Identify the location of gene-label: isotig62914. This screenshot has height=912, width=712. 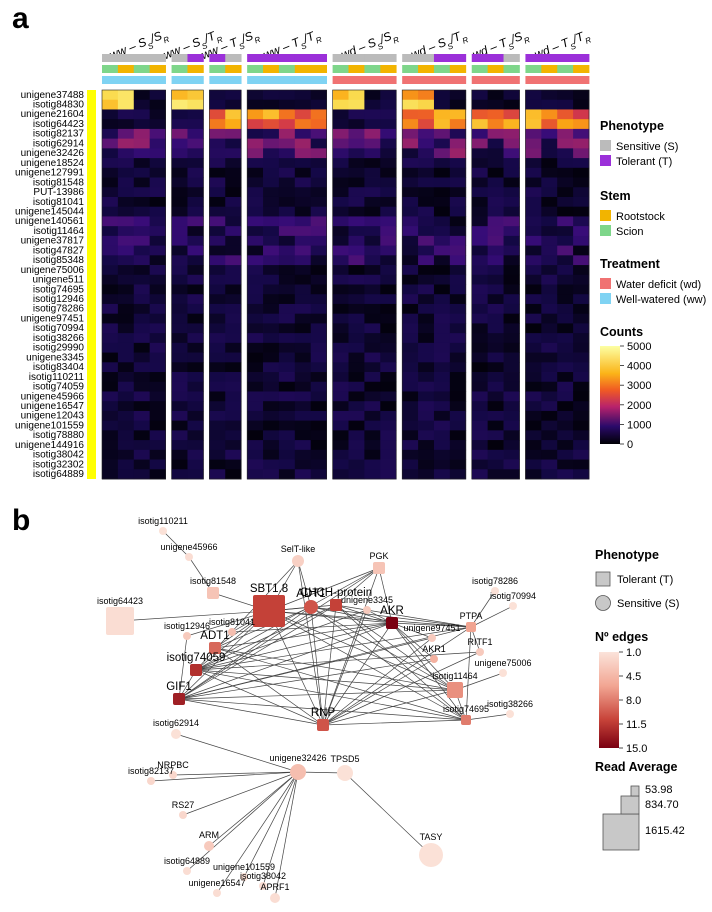
(59, 143).